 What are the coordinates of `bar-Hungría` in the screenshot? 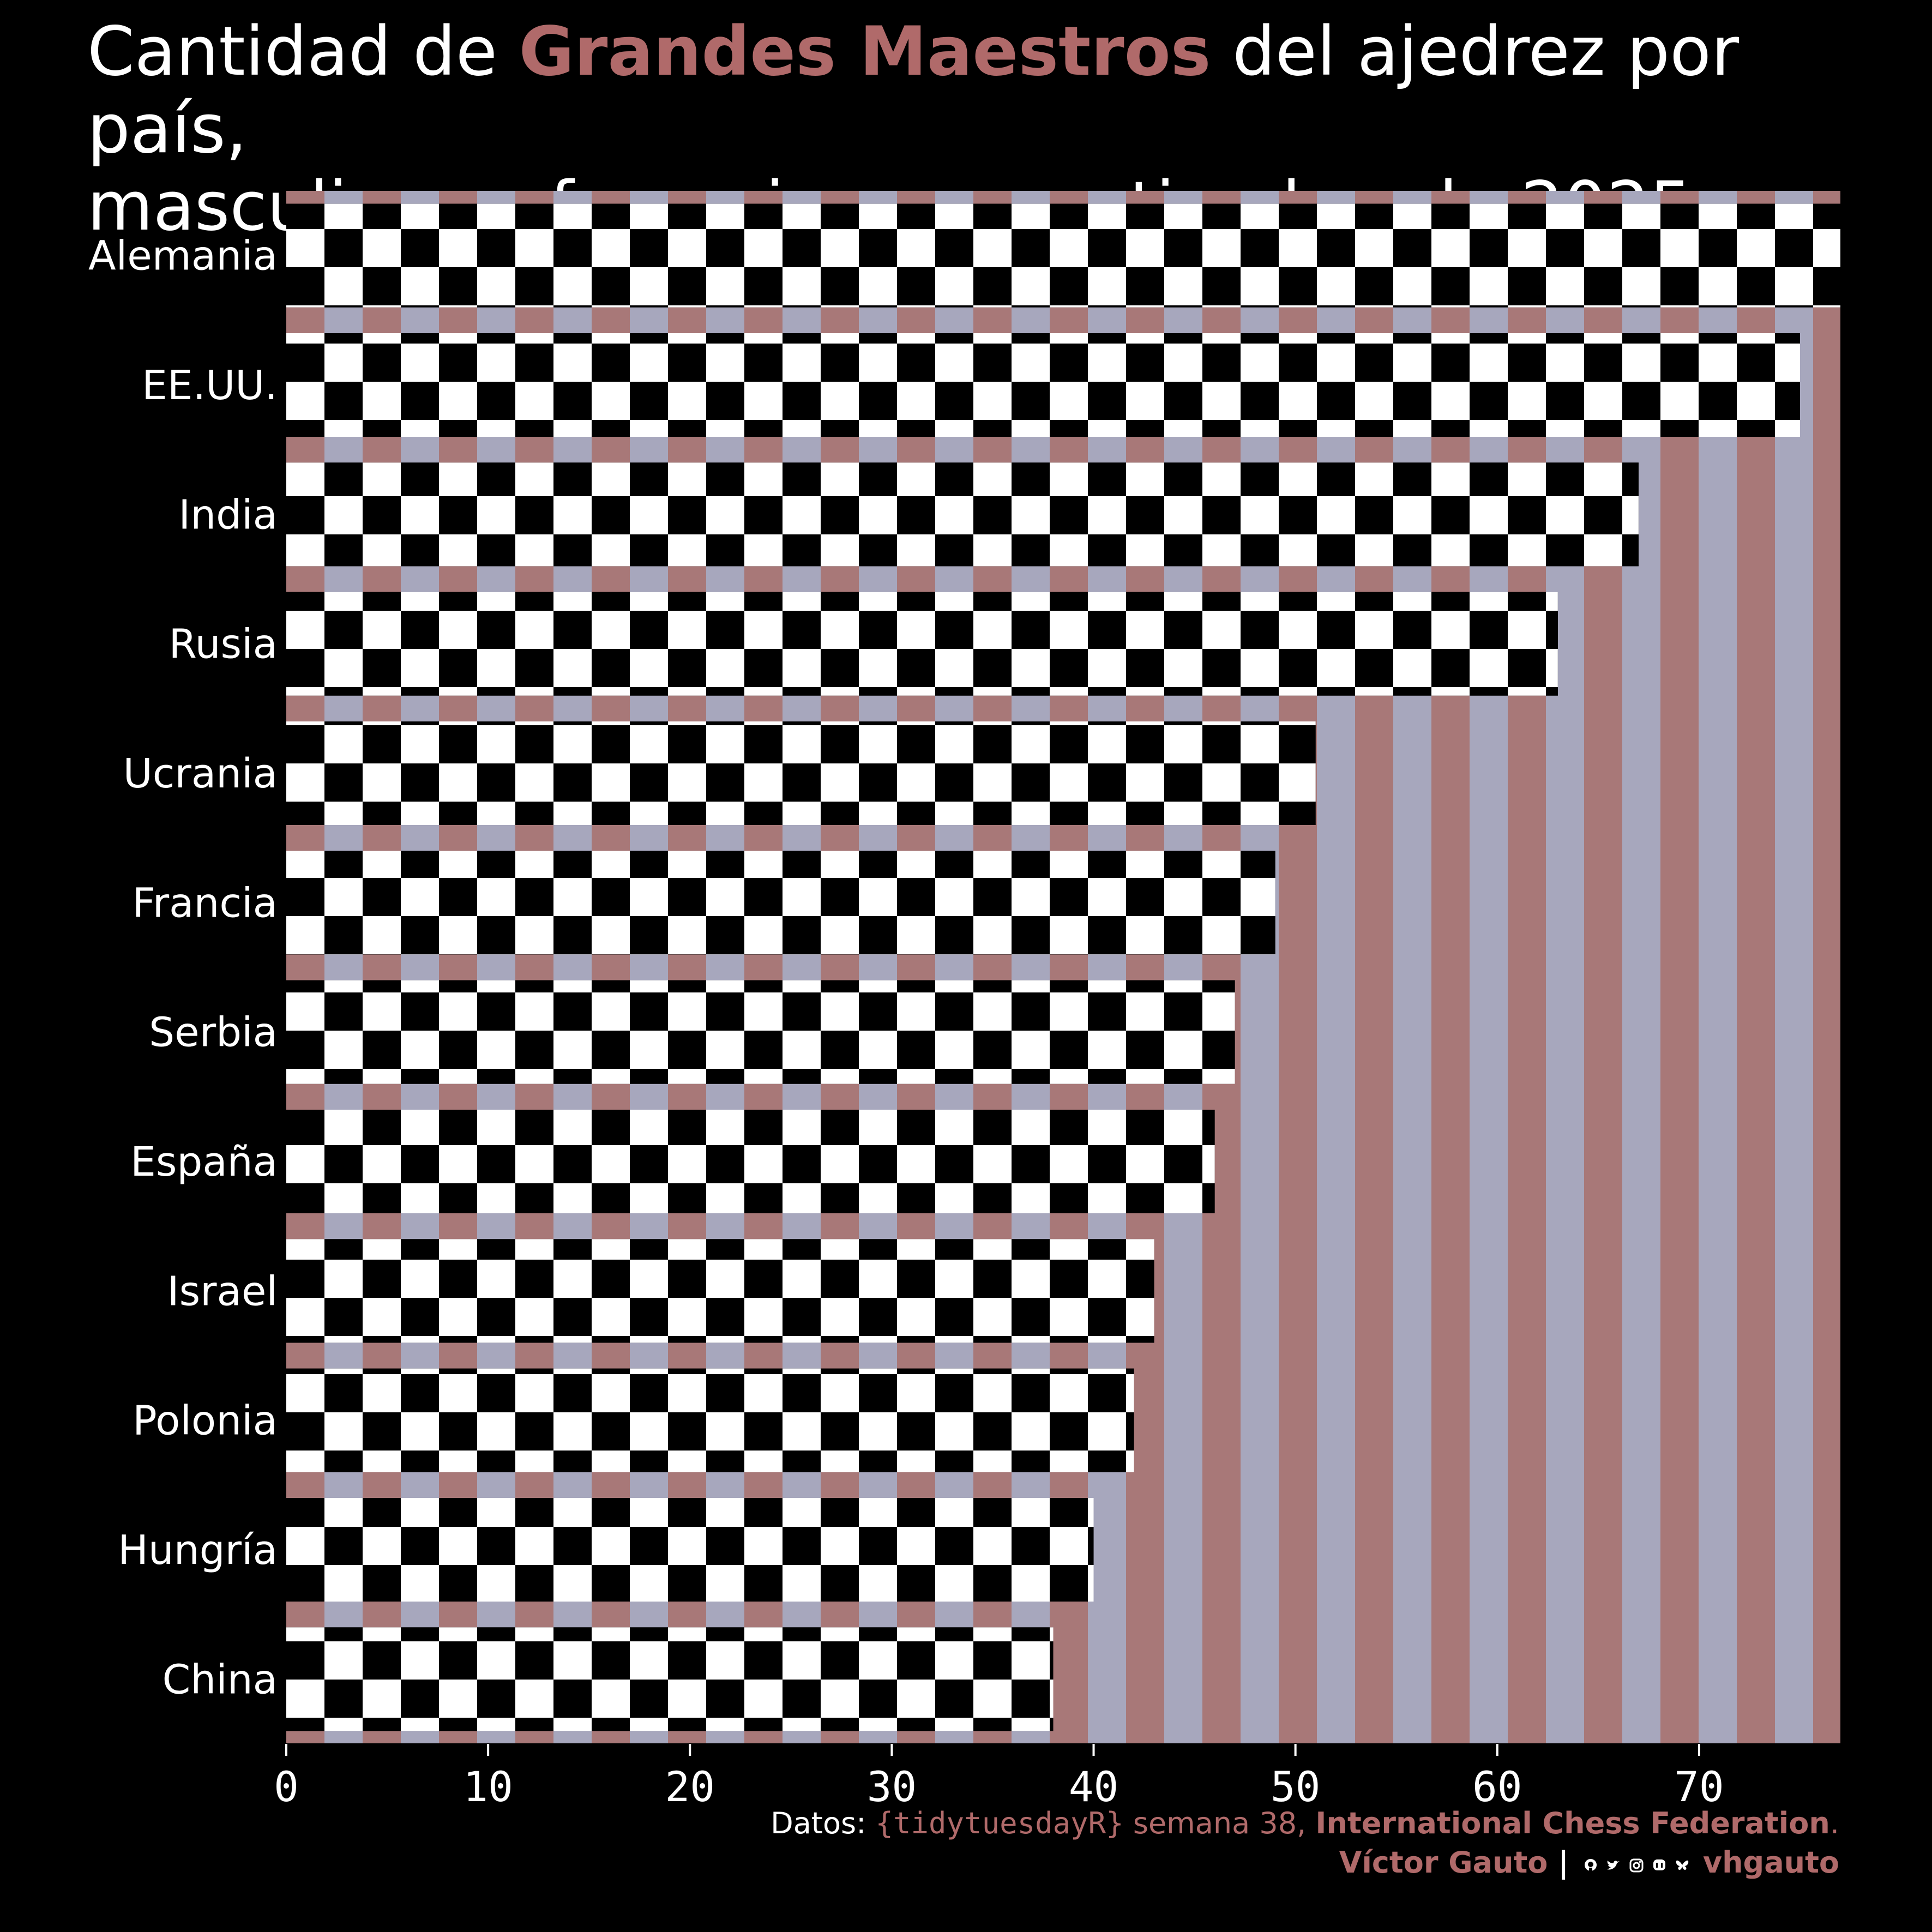 It's located at (690, 1550).